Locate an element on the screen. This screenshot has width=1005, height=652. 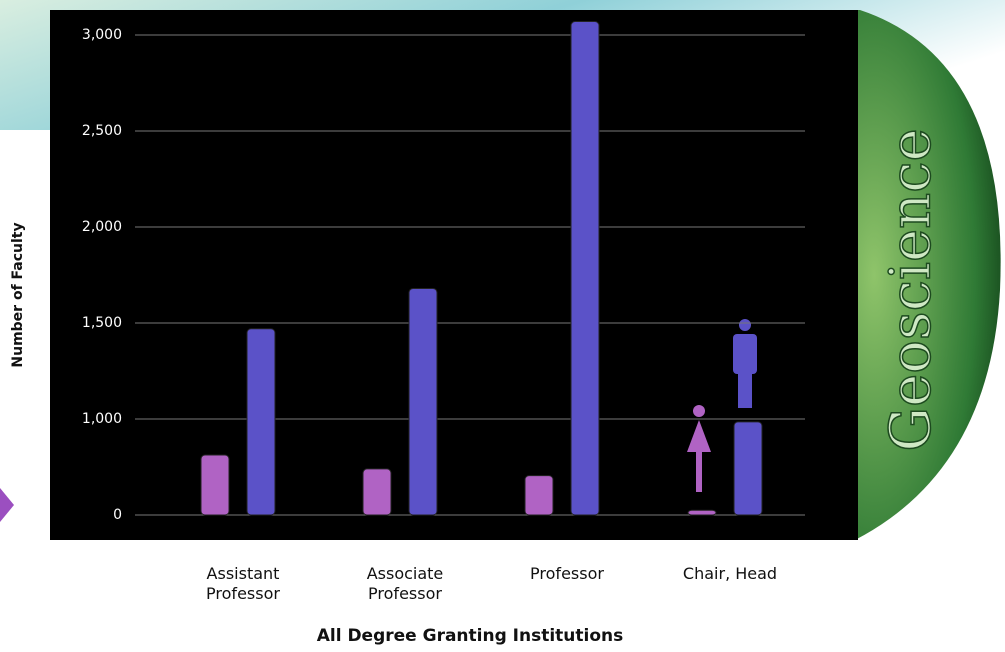
y-tick-label: 1,000 is located at coordinates (102, 419).